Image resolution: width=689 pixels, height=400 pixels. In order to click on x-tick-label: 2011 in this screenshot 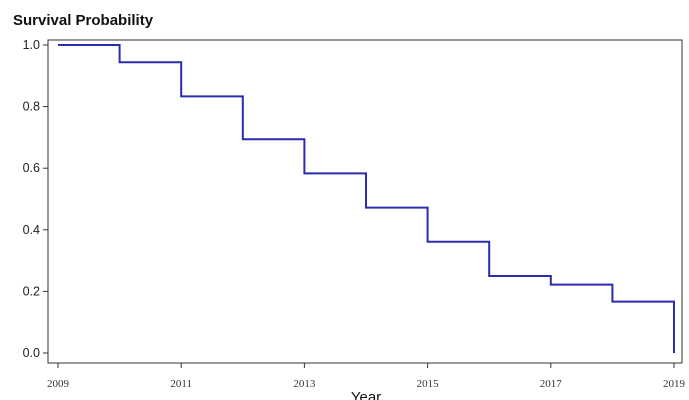, I will do `click(181, 384)`.